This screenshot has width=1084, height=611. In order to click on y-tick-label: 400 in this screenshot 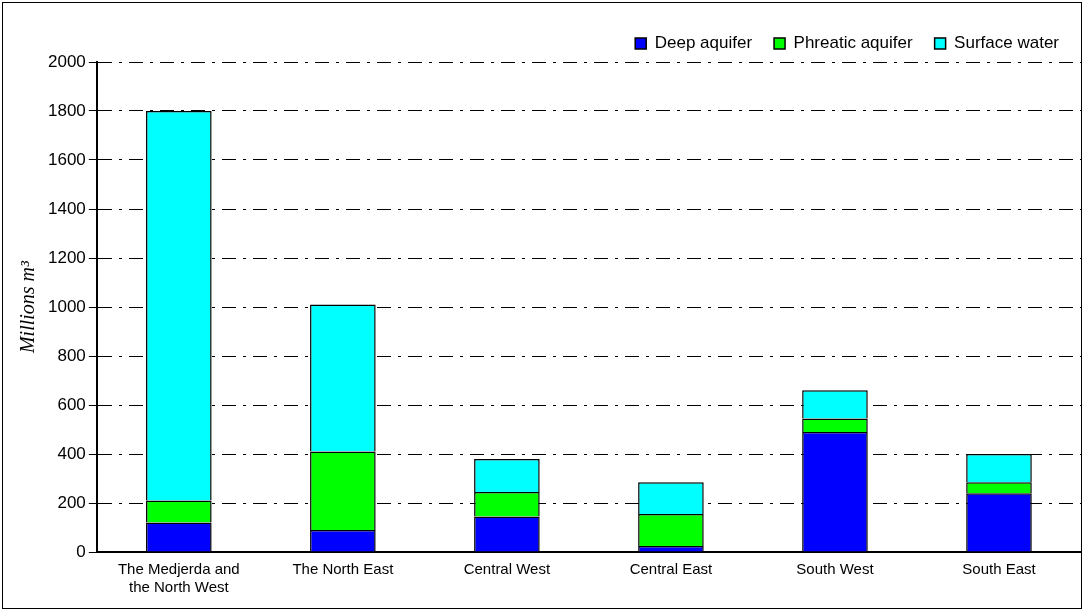, I will do `click(71, 453)`.